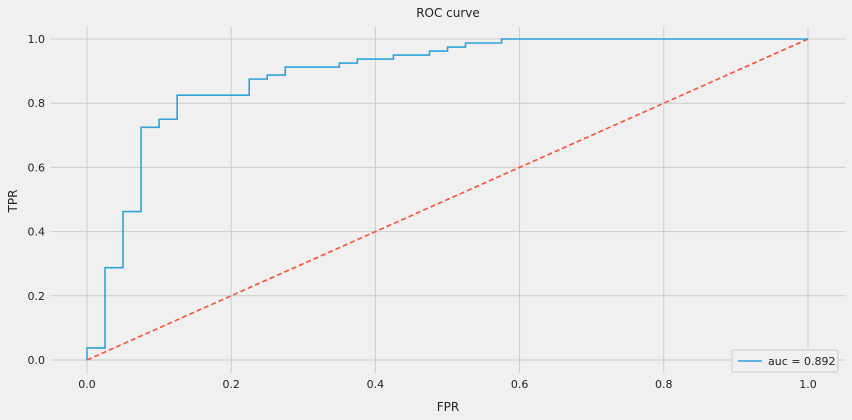  I want to click on y-tick-label: 0.2, so click(37, 296).